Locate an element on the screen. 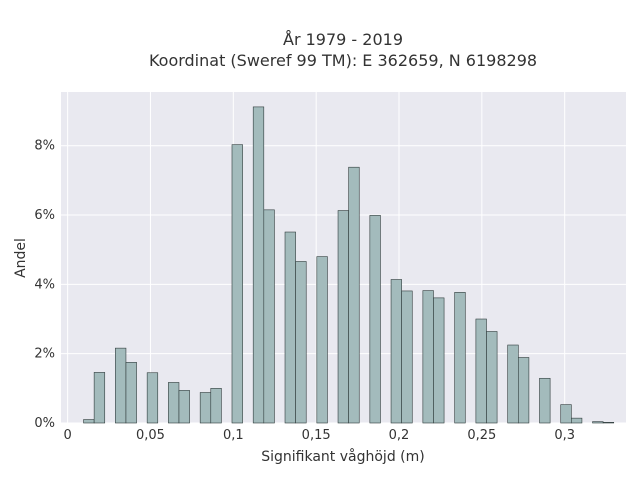 The width and height of the screenshot is (640, 480). x-axis-ticks: 0 0,05 0,1 0,15 0,2 0,25 0,3 is located at coordinates (319, 435).